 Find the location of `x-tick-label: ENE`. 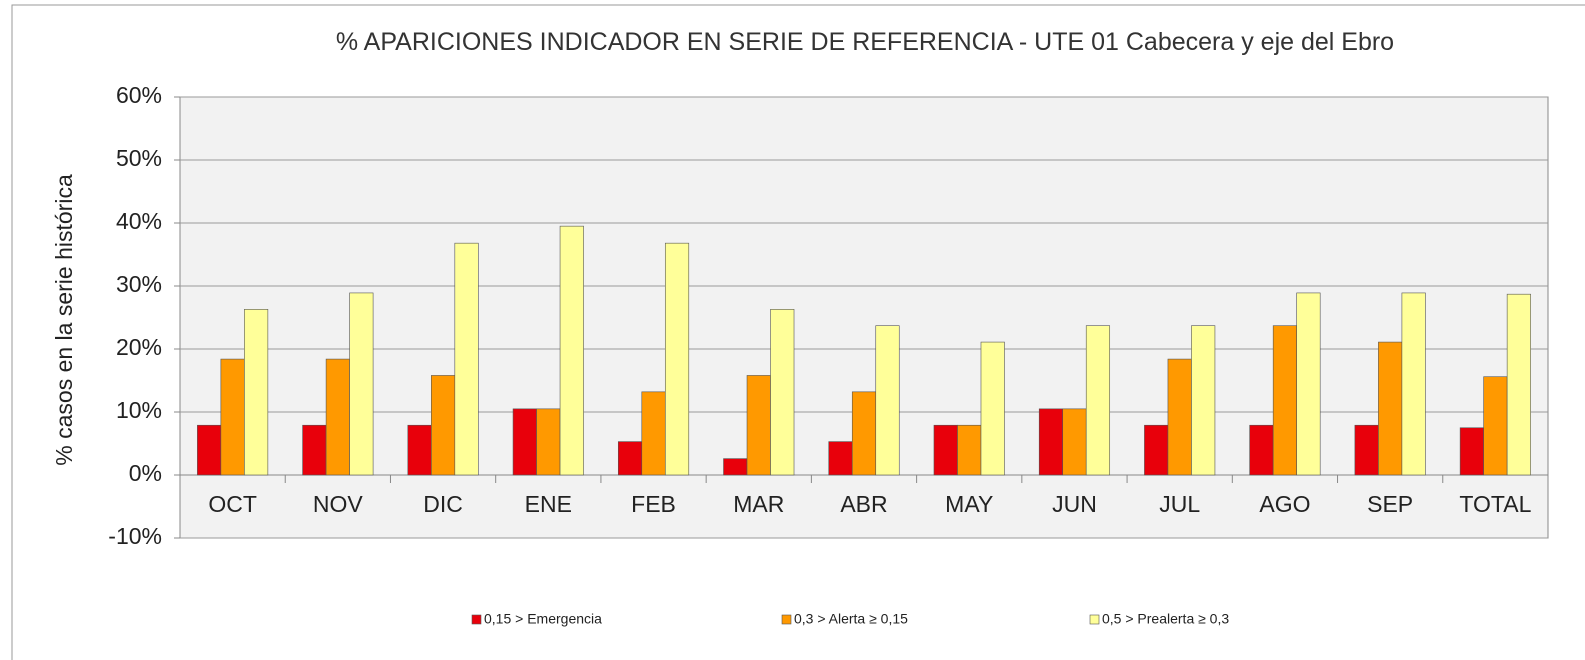

x-tick-label: ENE is located at coordinates (548, 504).